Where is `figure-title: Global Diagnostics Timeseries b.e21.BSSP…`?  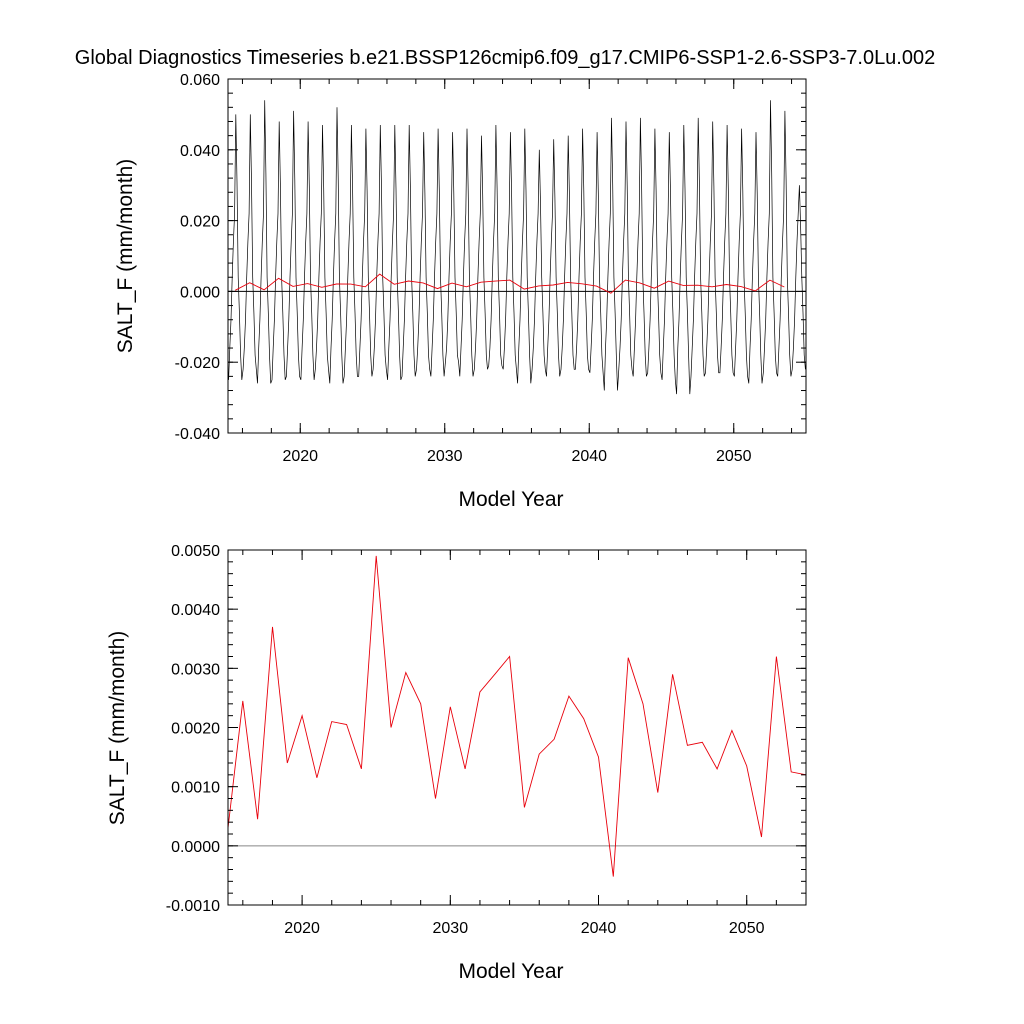
figure-title: Global Diagnostics Timeseries b.e21.BSSP… is located at coordinates (505, 58).